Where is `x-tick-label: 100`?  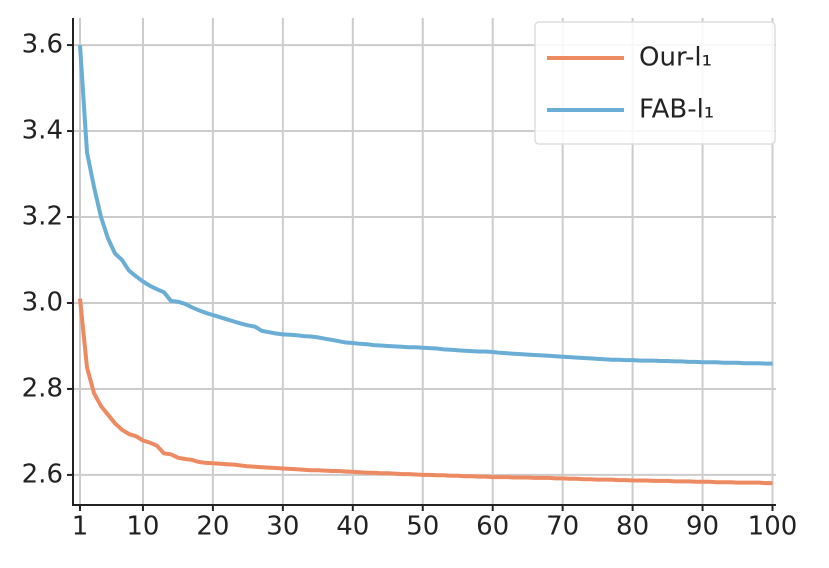 x-tick-label: 100 is located at coordinates (773, 527).